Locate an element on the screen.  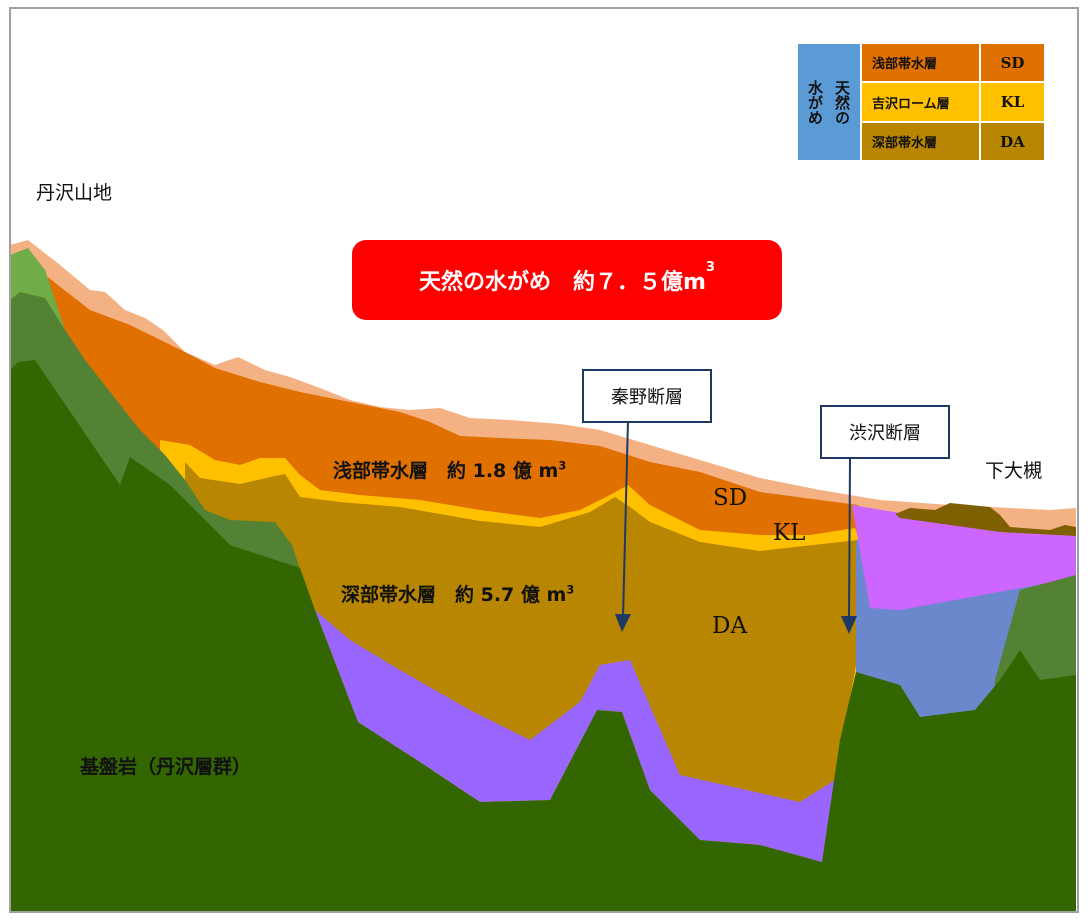
label-kl: KL is located at coordinates (789, 533).